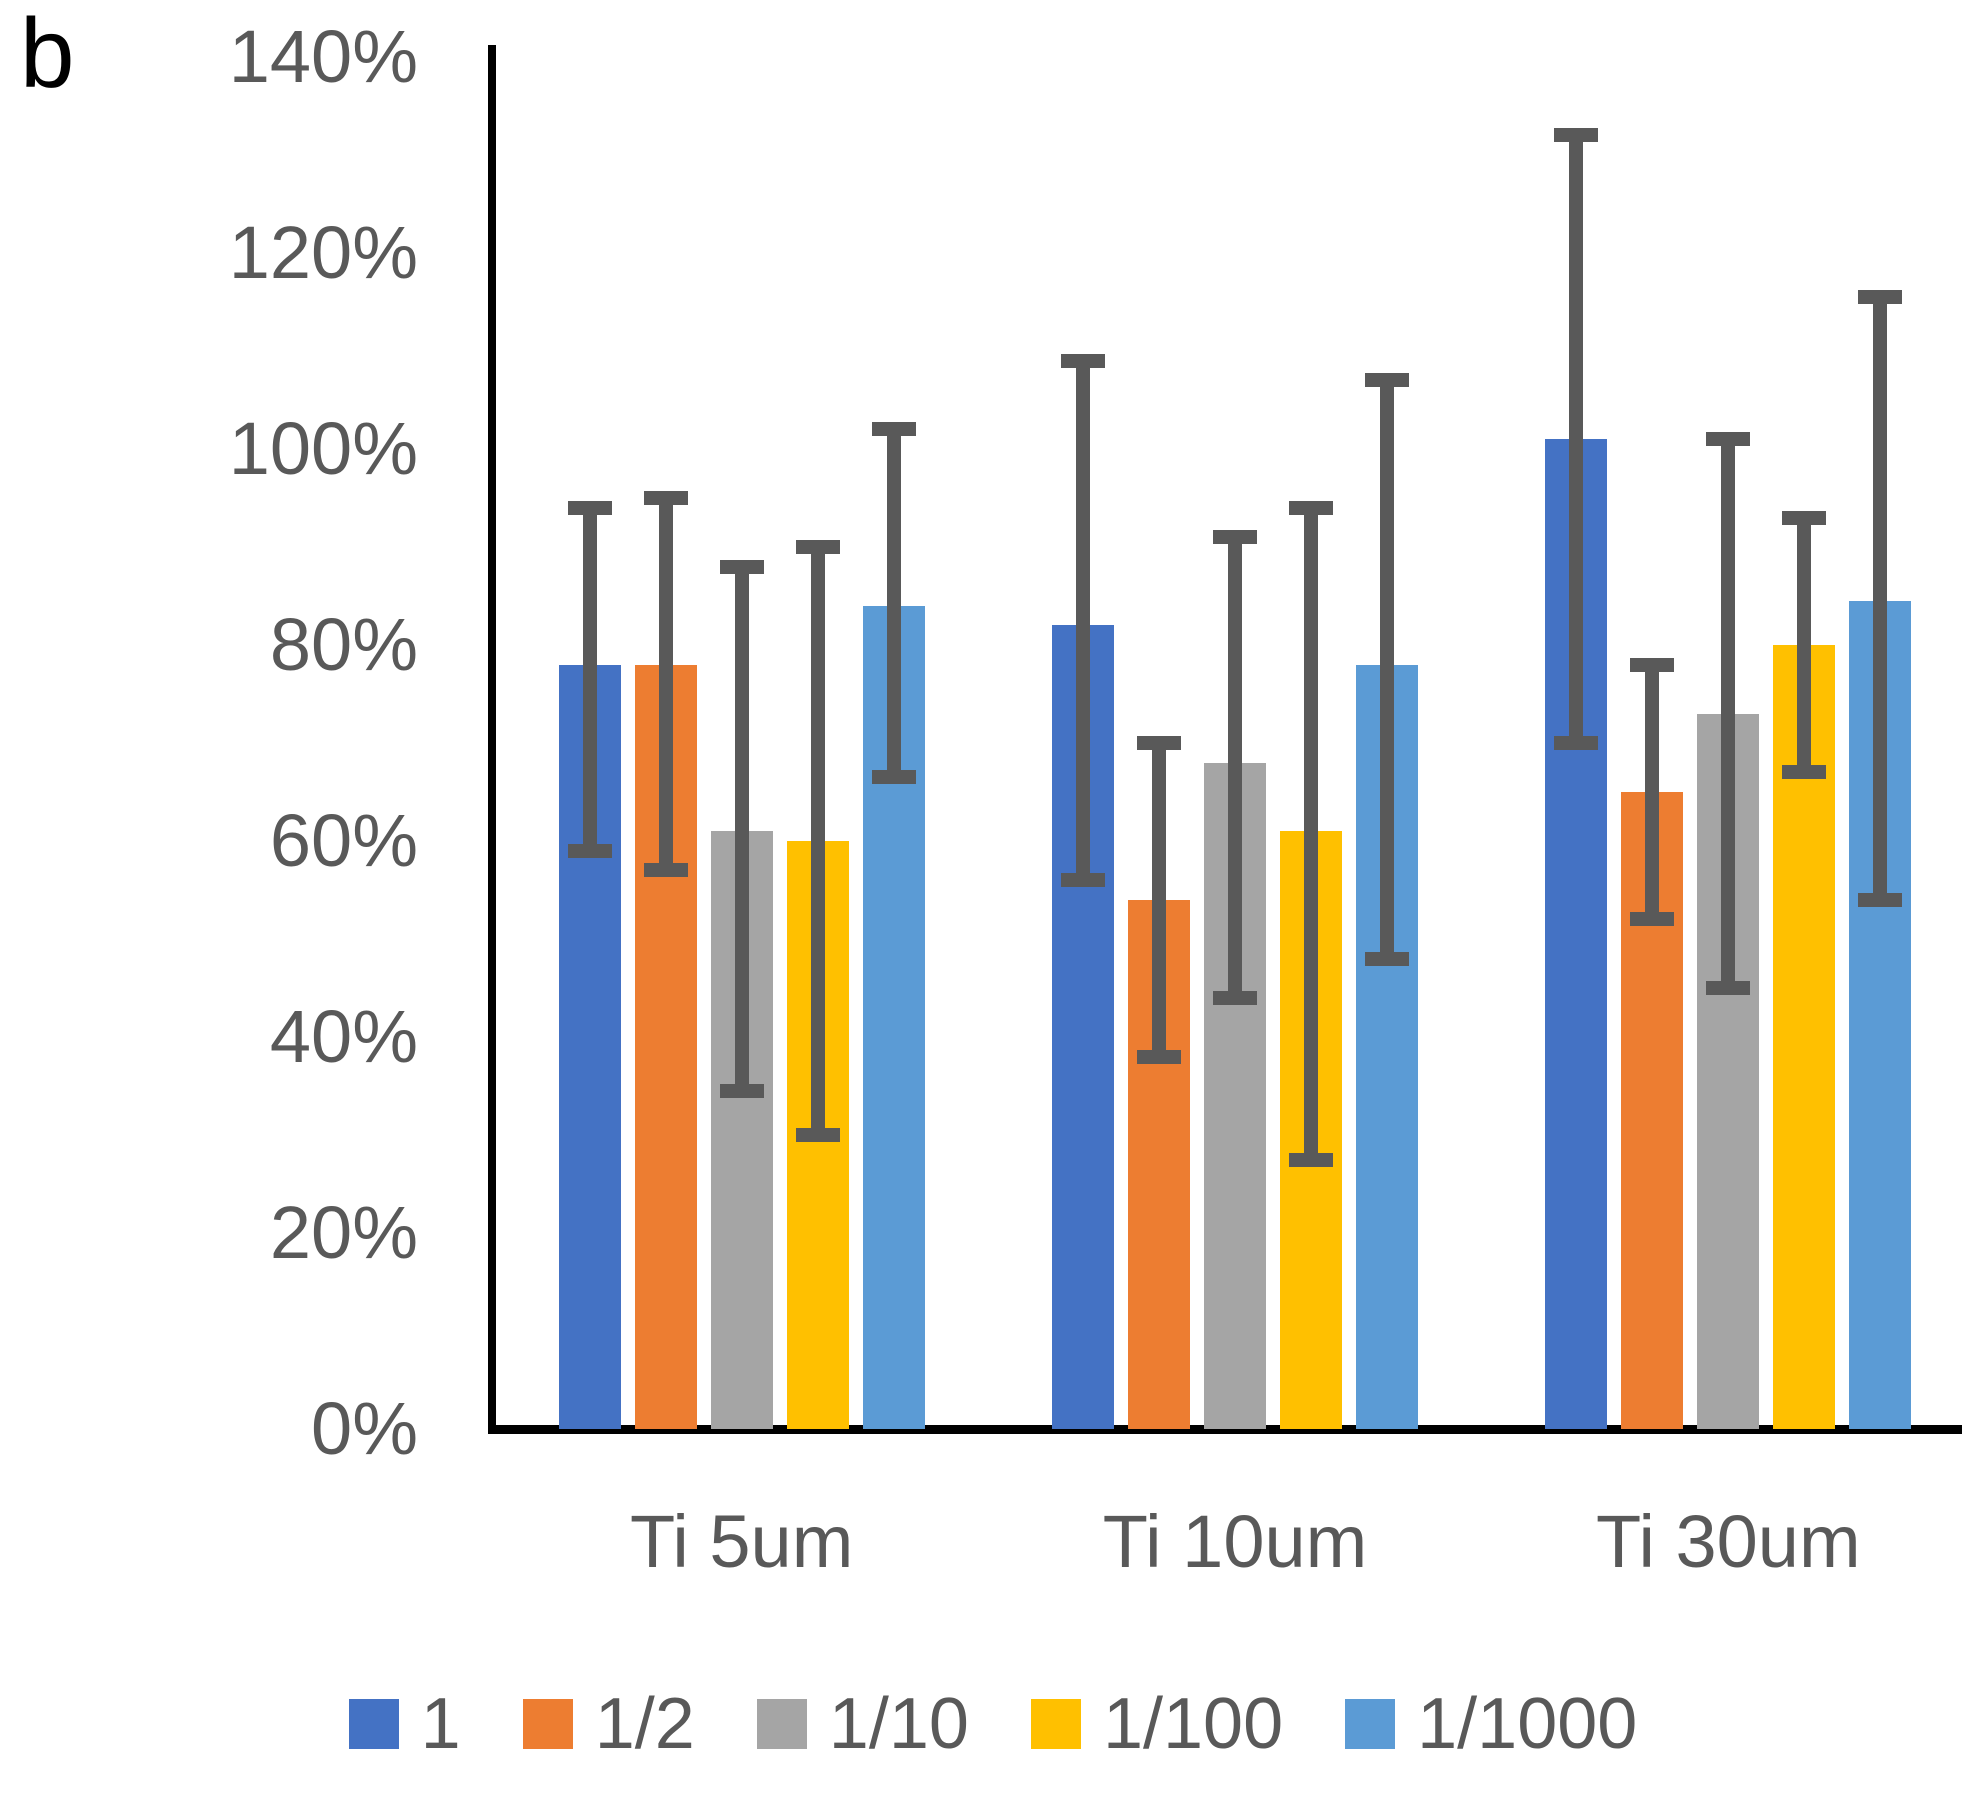 This screenshot has width=1986, height=1800. Describe the element at coordinates (364, 1428) in the screenshot. I see `y-tick-label: 0%` at that location.